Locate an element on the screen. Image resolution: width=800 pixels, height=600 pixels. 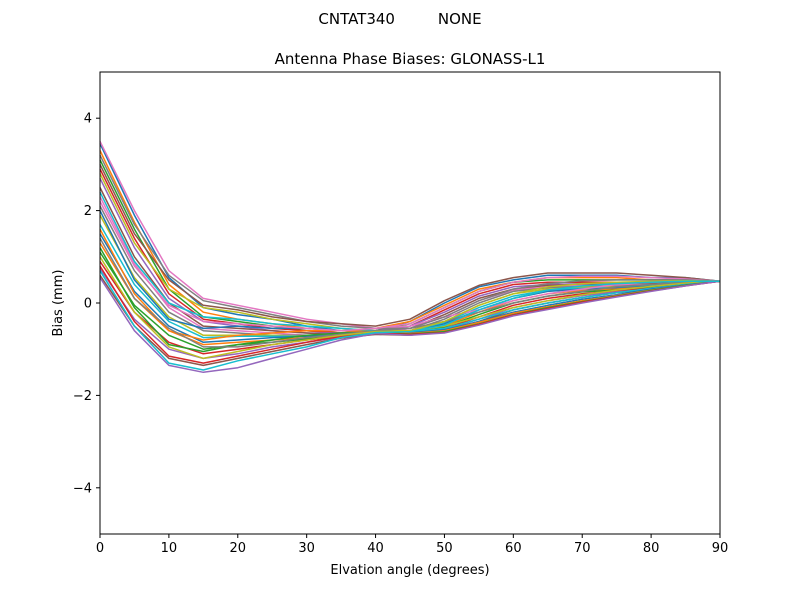
x-tick-label: 30 is located at coordinates (306, 548).